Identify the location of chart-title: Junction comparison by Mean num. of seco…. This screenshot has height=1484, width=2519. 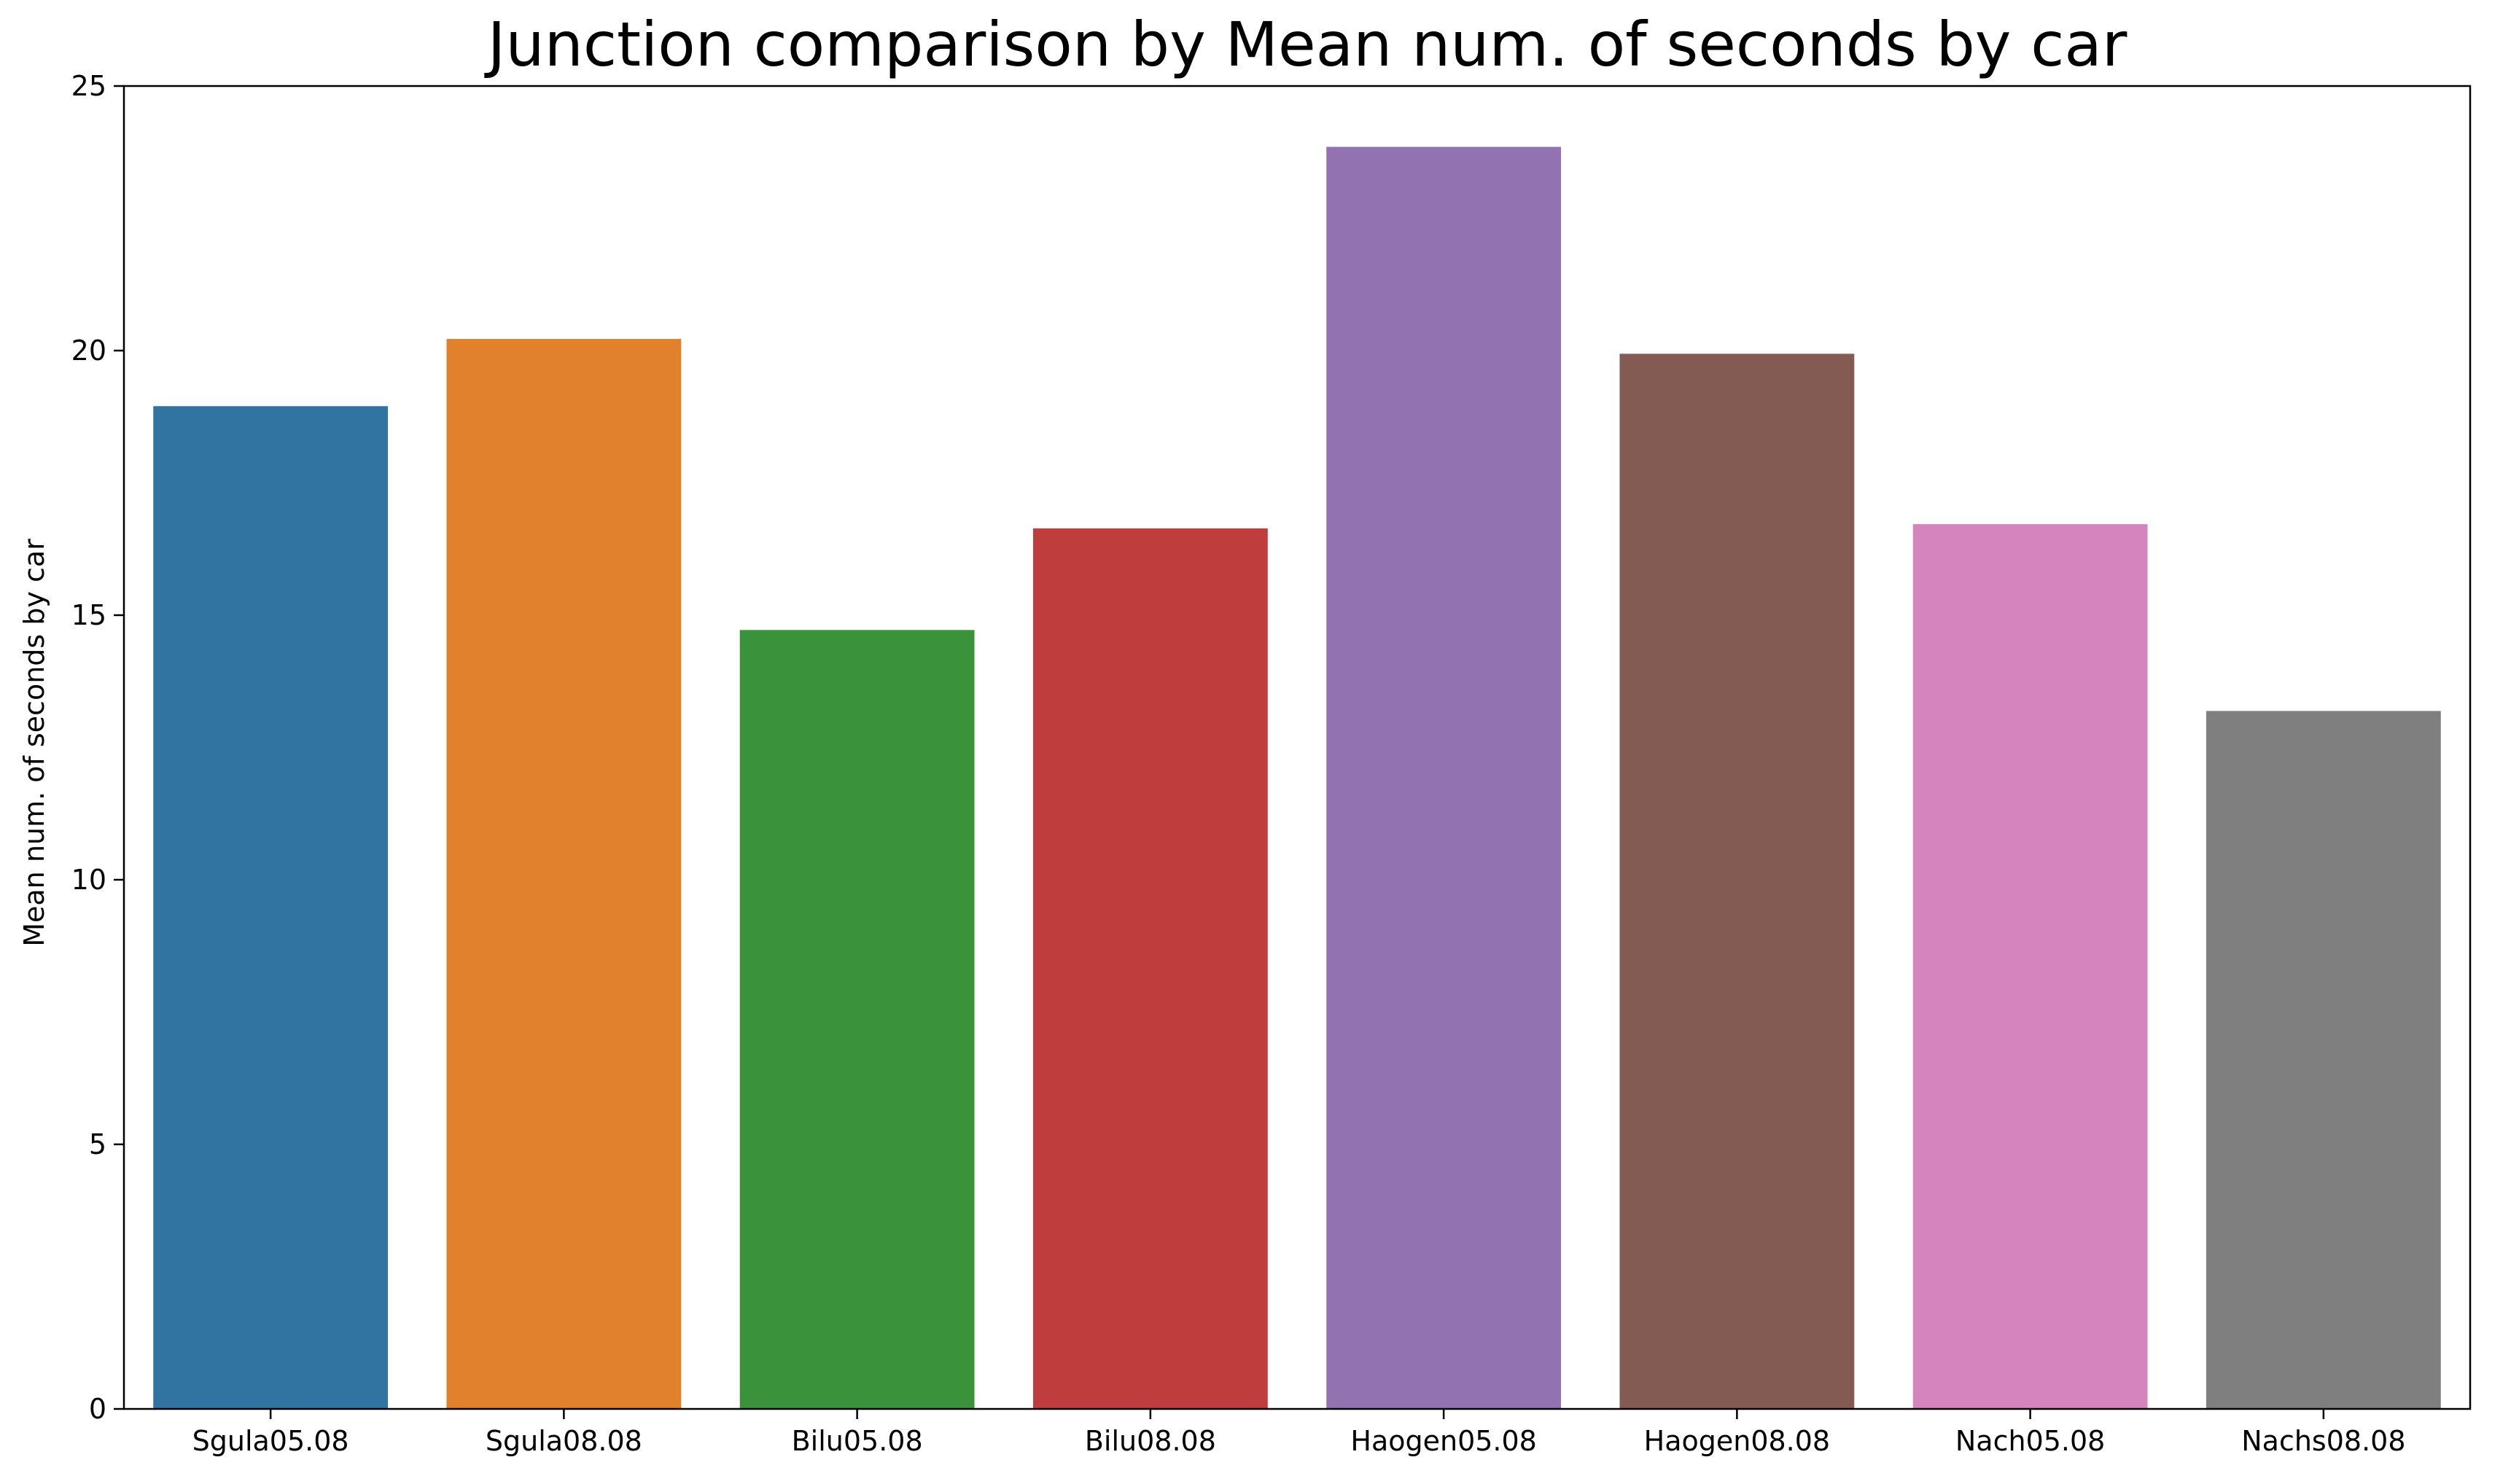
(1305, 44).